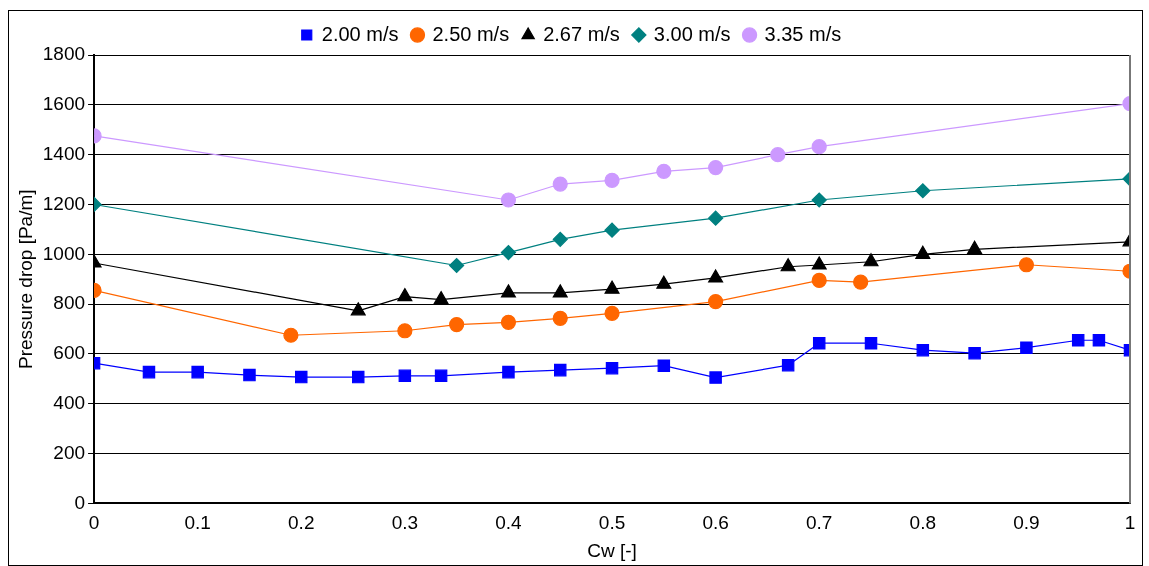 The width and height of the screenshot is (1149, 566). I want to click on x-tick-label: 0.5, so click(612, 523).